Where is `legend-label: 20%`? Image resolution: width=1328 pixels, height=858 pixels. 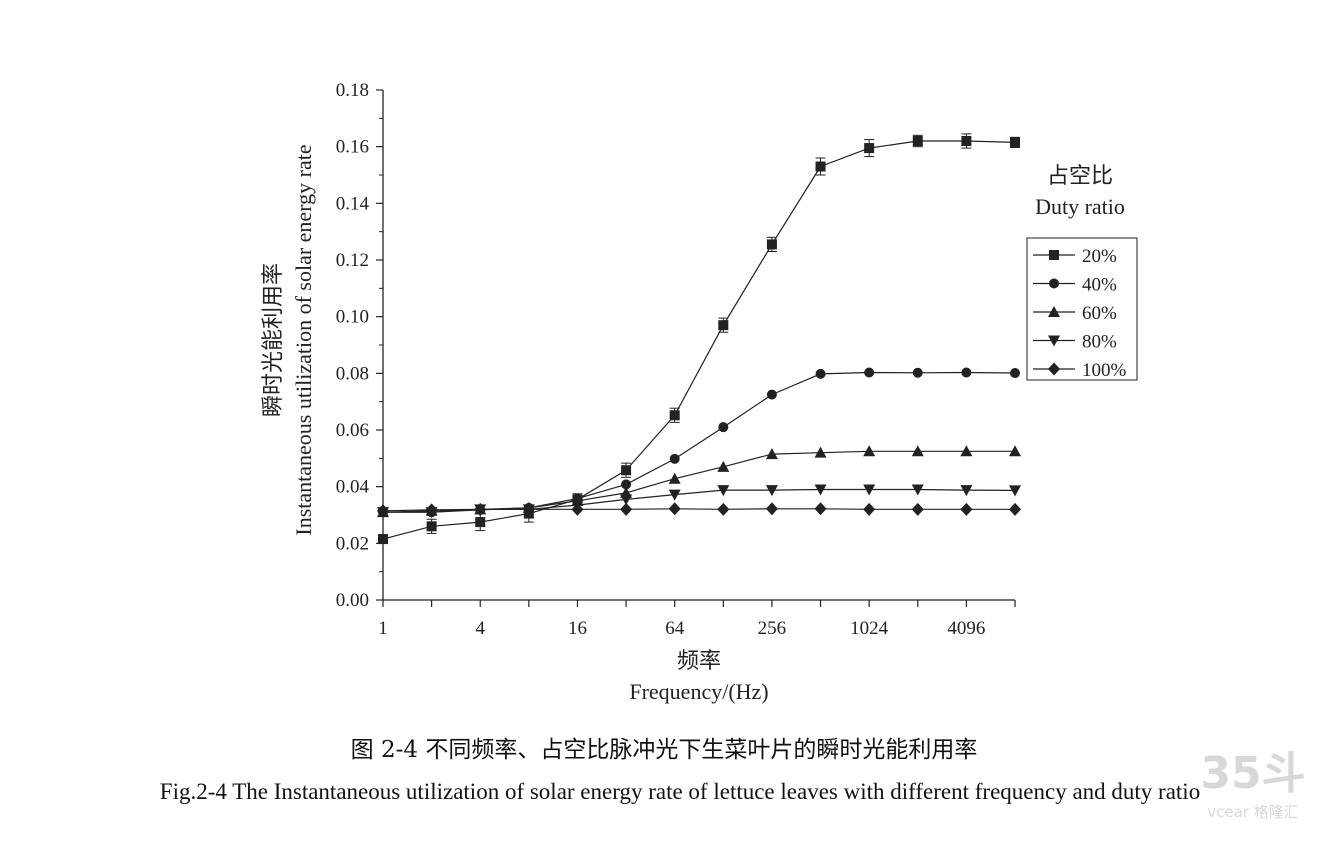
legend-label: 20% is located at coordinates (1099, 256).